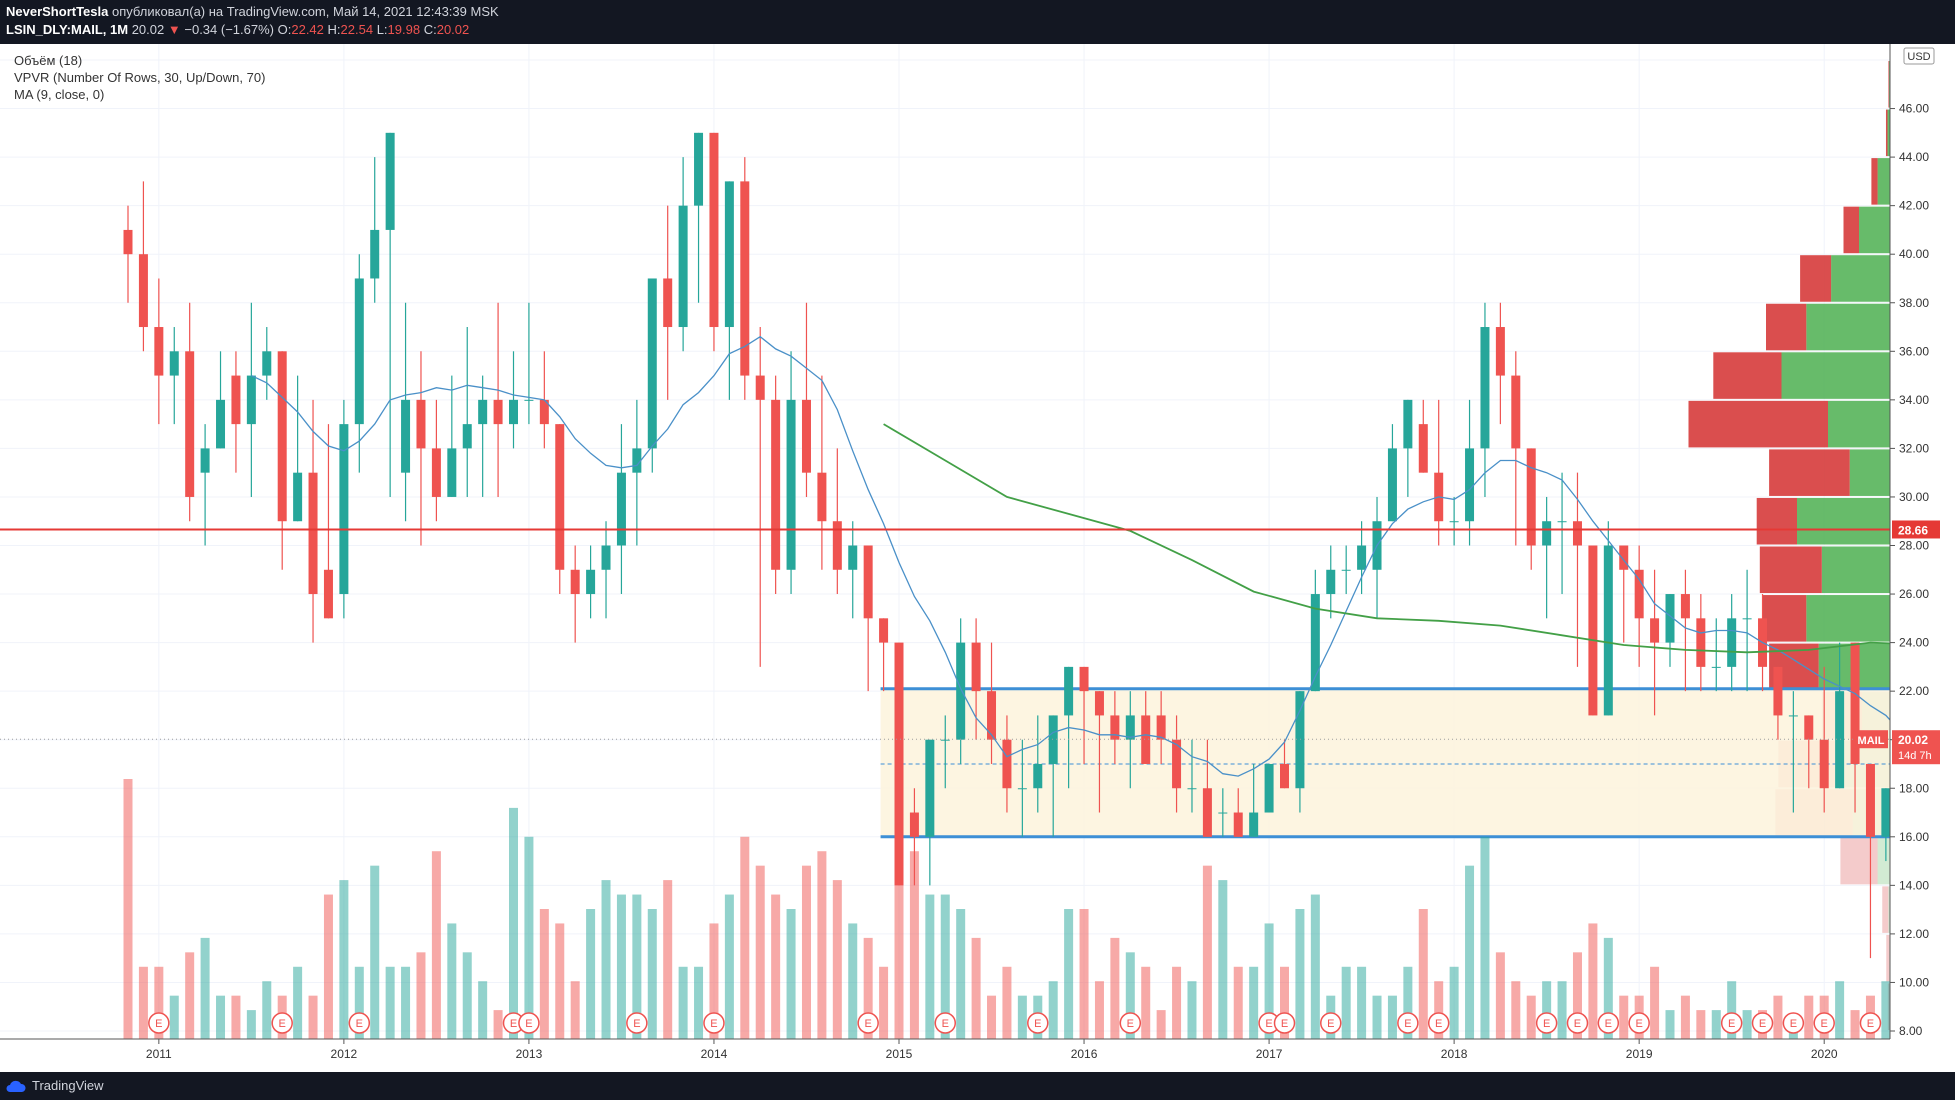  What do you see at coordinates (1914, 157) in the screenshot?
I see `y-tick-label: 44.00` at bounding box center [1914, 157].